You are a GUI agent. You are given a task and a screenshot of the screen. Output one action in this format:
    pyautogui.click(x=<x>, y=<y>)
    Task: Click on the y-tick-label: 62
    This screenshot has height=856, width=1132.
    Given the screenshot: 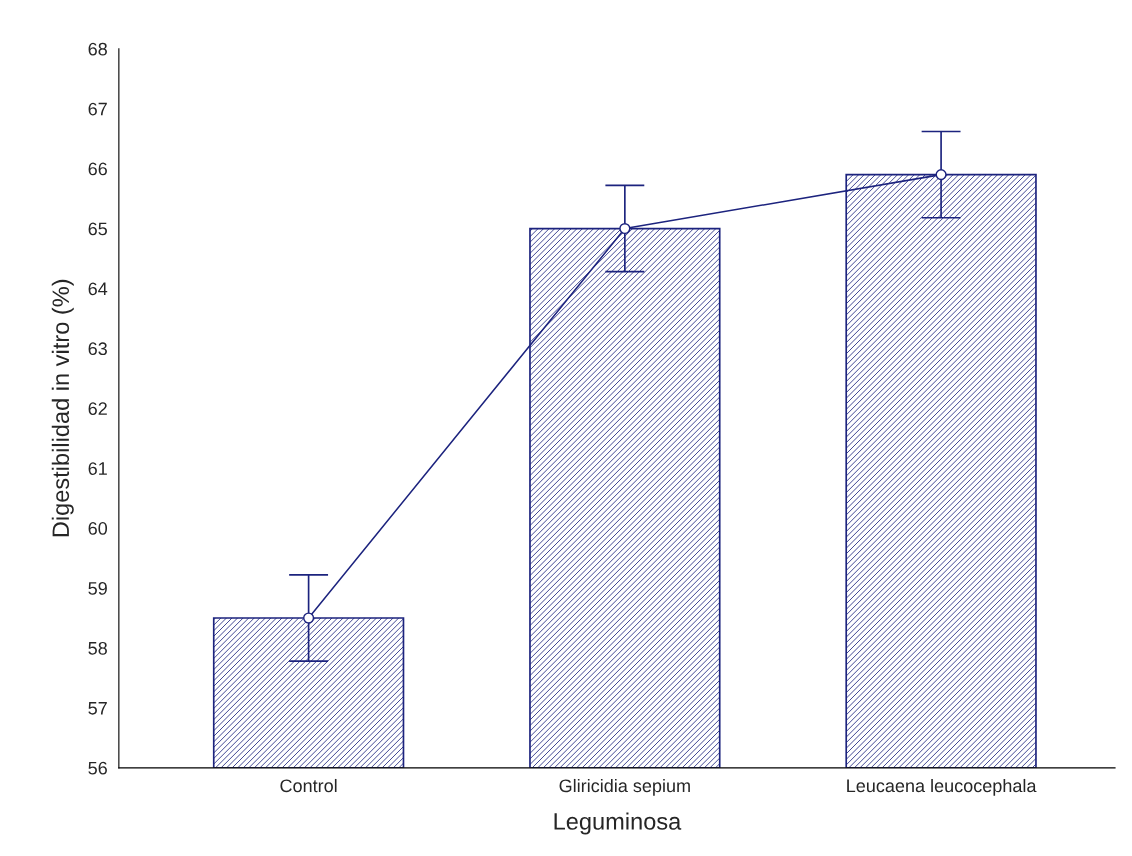 What is the action you would take?
    pyautogui.click(x=97, y=409)
    